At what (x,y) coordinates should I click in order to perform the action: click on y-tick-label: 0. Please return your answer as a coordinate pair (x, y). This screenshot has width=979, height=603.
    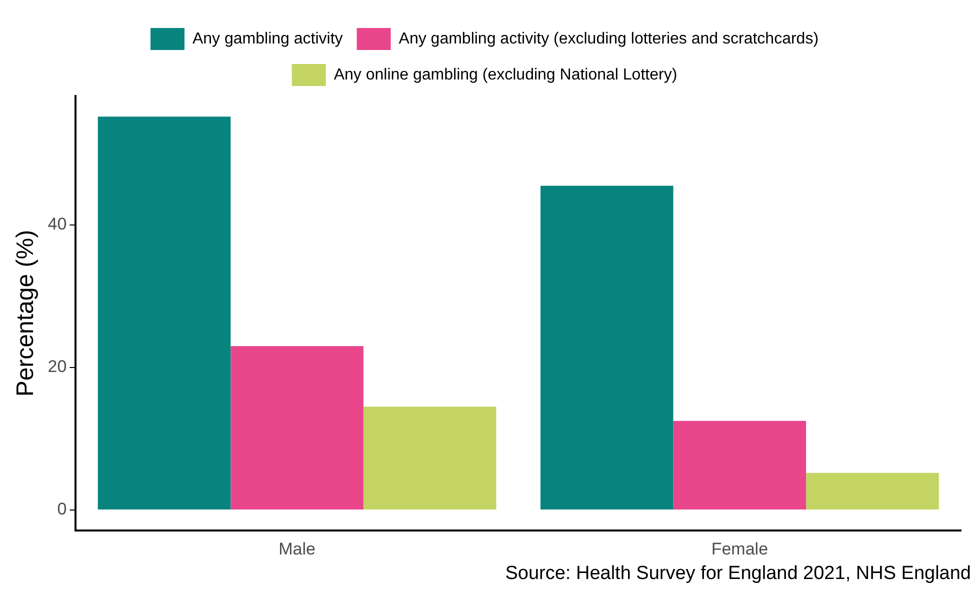
    Looking at the image, I should click on (62, 509).